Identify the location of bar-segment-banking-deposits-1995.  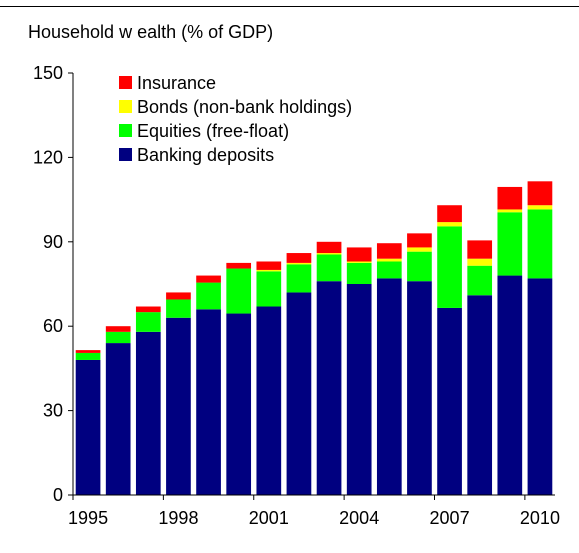
(88, 427).